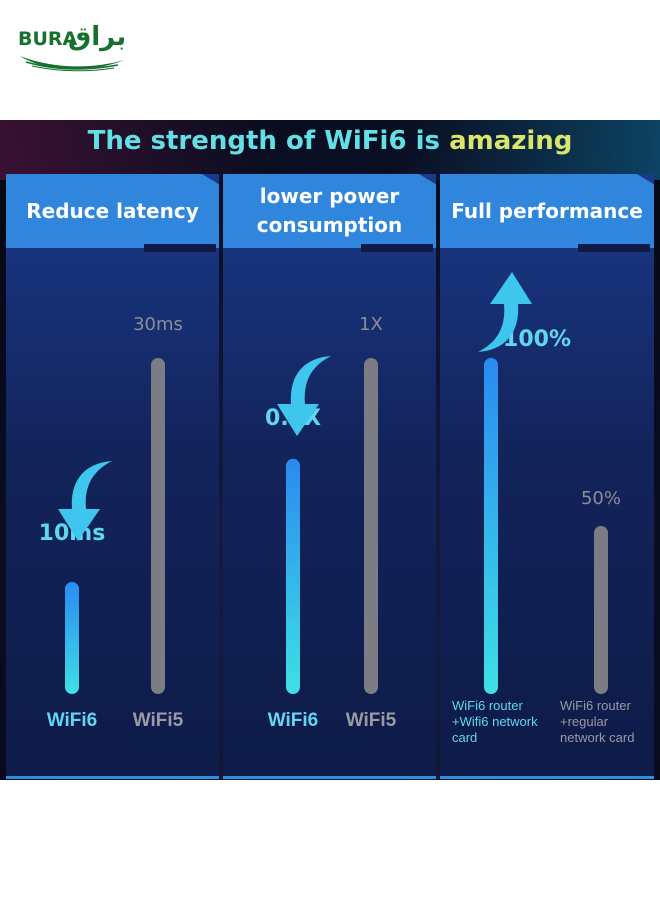 This screenshot has height=900, width=660. Describe the element at coordinates (371, 324) in the screenshot. I see `data-label: 1X` at that location.